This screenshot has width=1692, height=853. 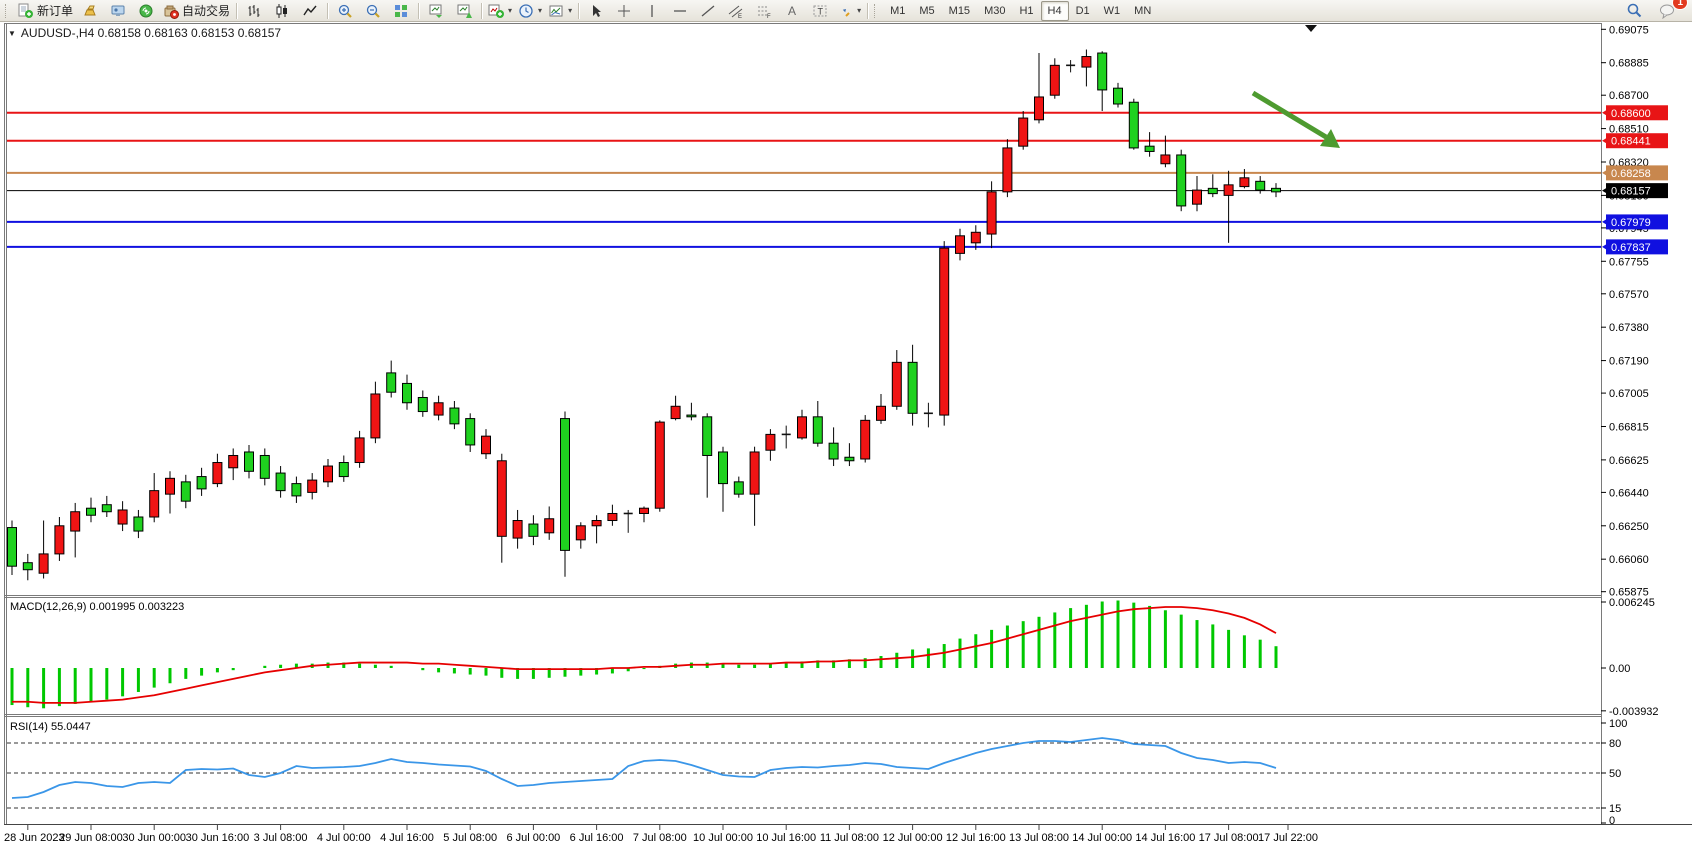 I want to click on timeframe-button-m1: M1, so click(x=898, y=10).